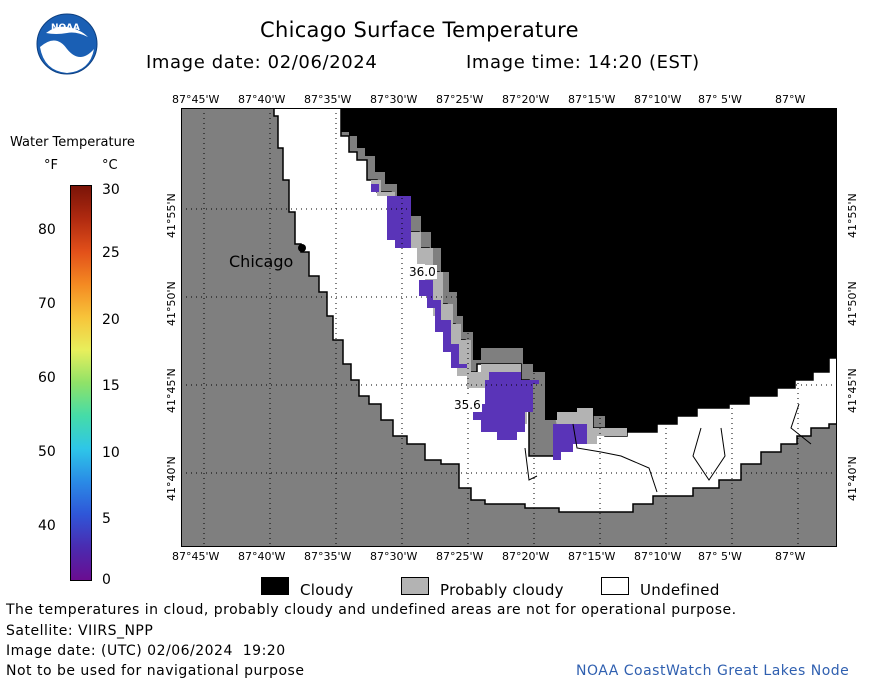 This screenshot has height=687, width=876. Describe the element at coordinates (713, 671) in the screenshot. I see `credit: NOAA CoastWatch Great Lakes Node` at that location.